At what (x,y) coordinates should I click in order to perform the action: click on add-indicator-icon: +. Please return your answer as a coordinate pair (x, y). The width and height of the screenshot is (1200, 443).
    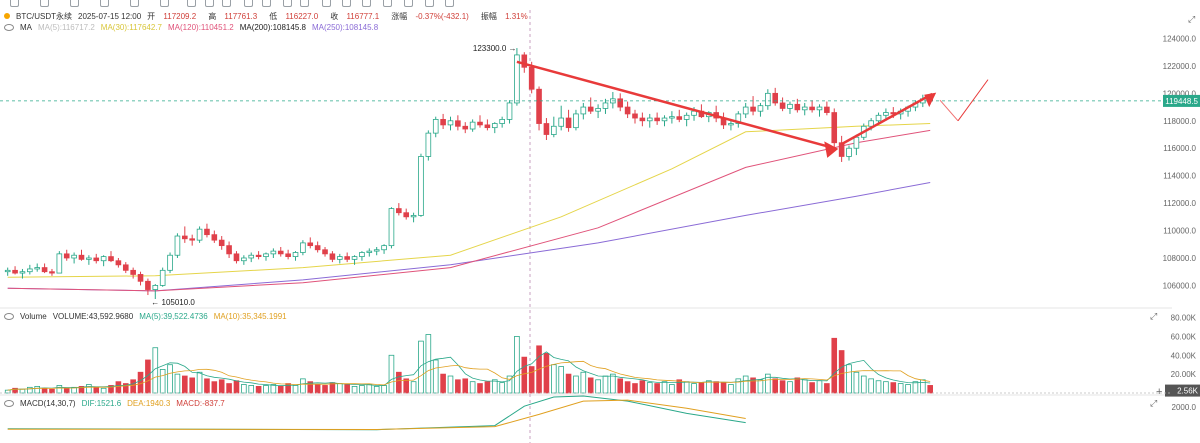
    Looking at the image, I should click on (1159, 392).